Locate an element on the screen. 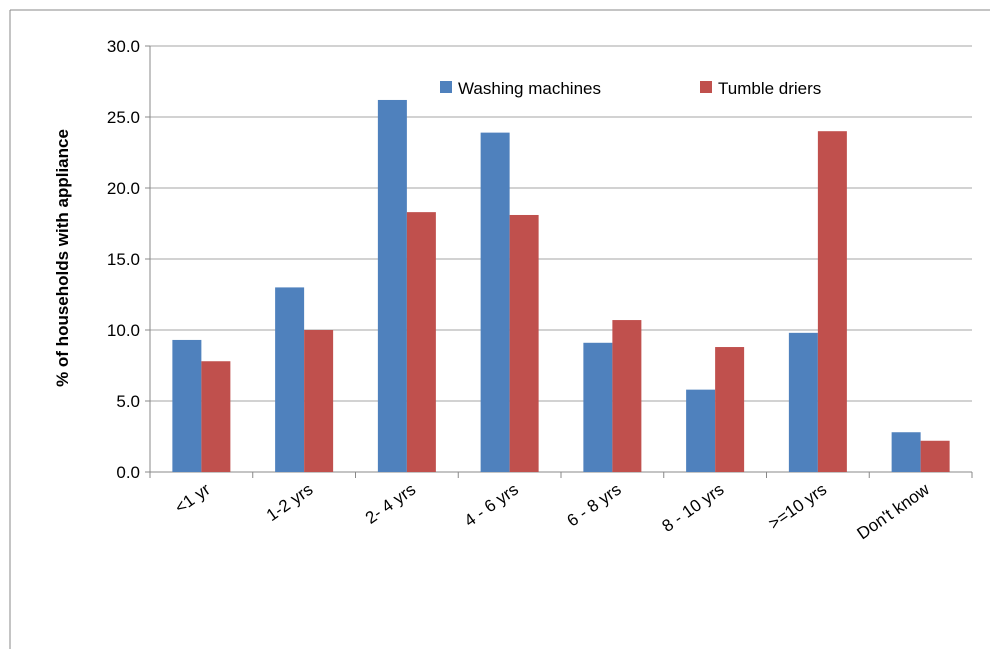  legend-label: Washing machines is located at coordinates (529, 88).